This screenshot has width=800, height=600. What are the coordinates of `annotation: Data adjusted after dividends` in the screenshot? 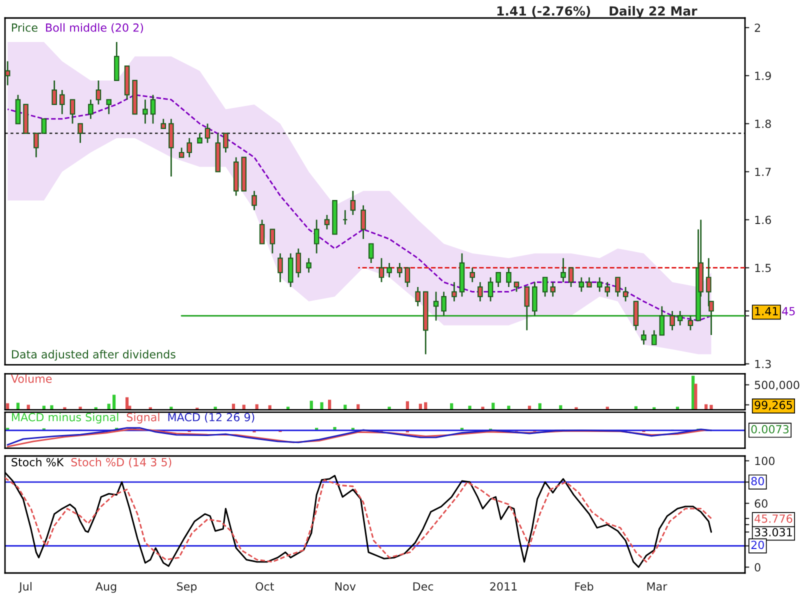 It's located at (94, 355).